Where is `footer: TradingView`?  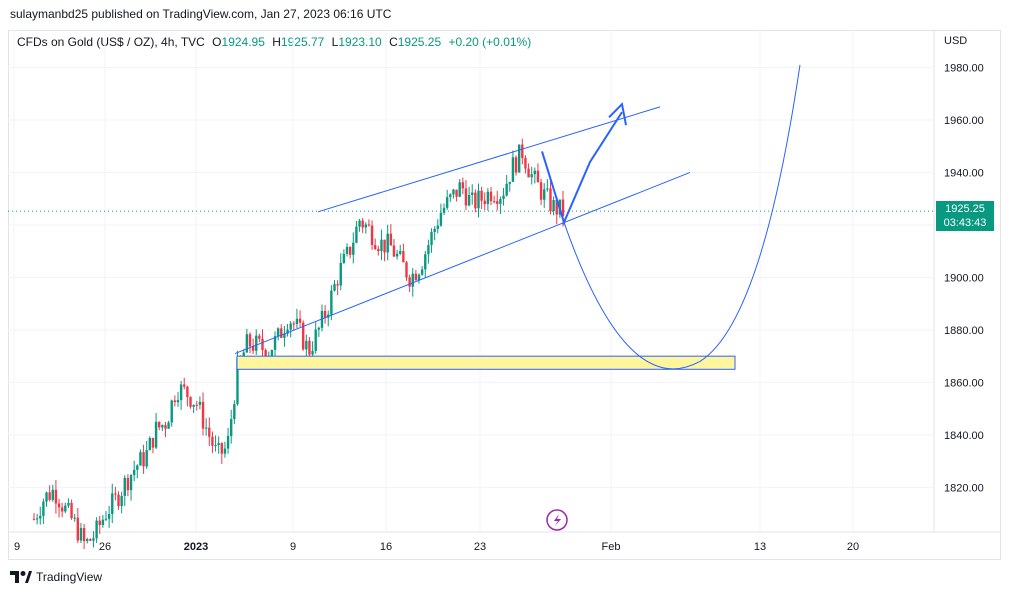
footer: TradingView is located at coordinates (56, 577).